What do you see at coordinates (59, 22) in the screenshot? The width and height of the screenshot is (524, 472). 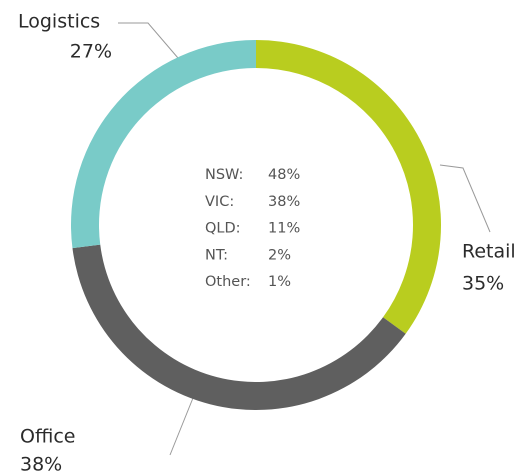 I see `slice-label: Logistics` at bounding box center [59, 22].